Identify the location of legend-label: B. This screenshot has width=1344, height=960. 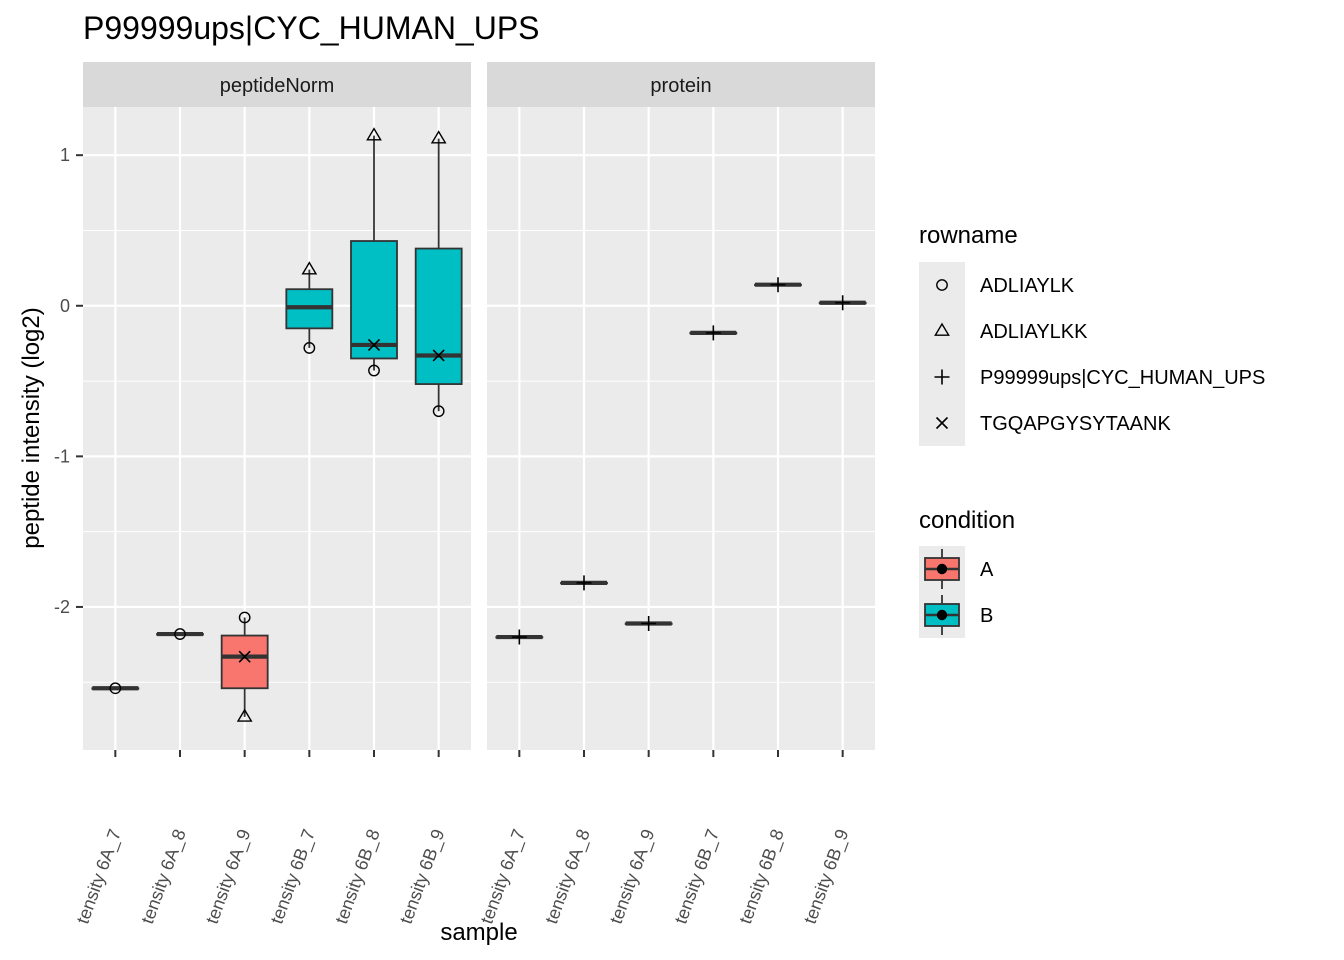
(986, 616).